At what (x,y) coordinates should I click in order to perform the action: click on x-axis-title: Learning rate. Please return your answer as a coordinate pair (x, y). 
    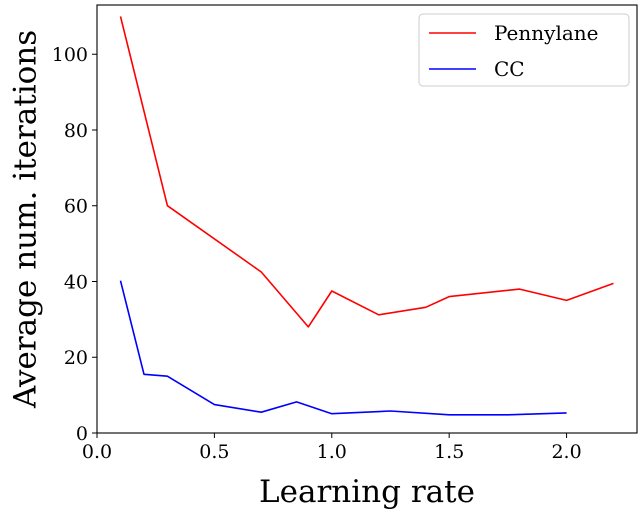
    Looking at the image, I should click on (367, 492).